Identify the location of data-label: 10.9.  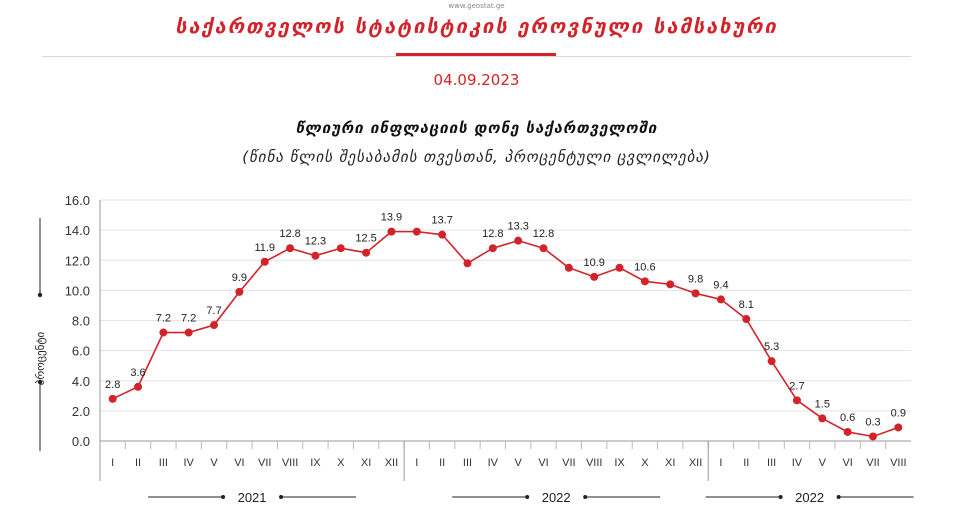
(593, 263).